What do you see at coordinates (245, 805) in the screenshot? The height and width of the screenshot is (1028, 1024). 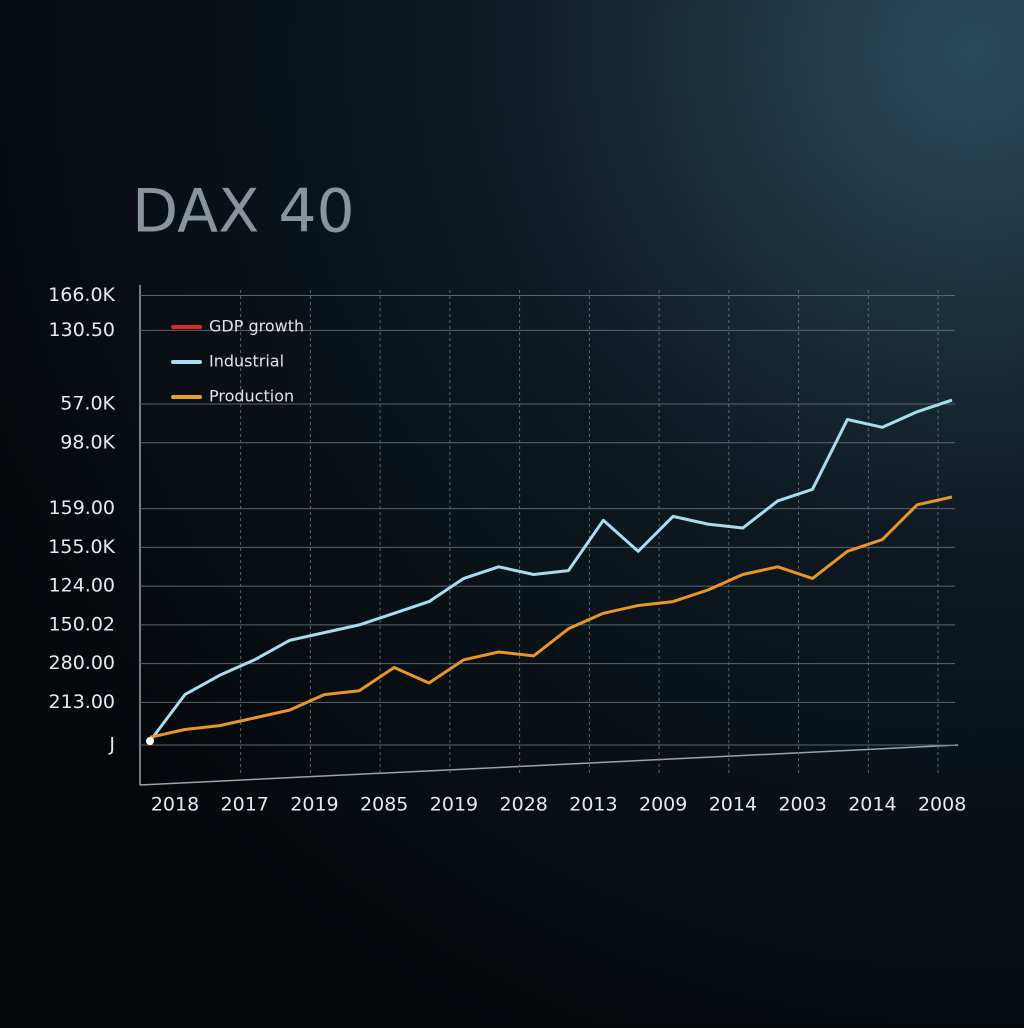 I see `x-tick-label: 2017` at bounding box center [245, 805].